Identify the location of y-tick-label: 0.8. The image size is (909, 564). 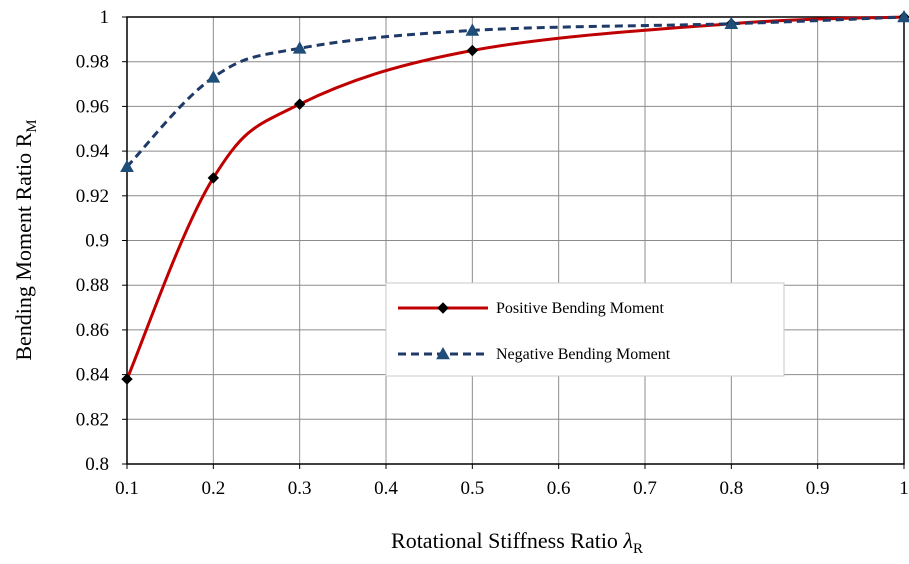
(97, 464).